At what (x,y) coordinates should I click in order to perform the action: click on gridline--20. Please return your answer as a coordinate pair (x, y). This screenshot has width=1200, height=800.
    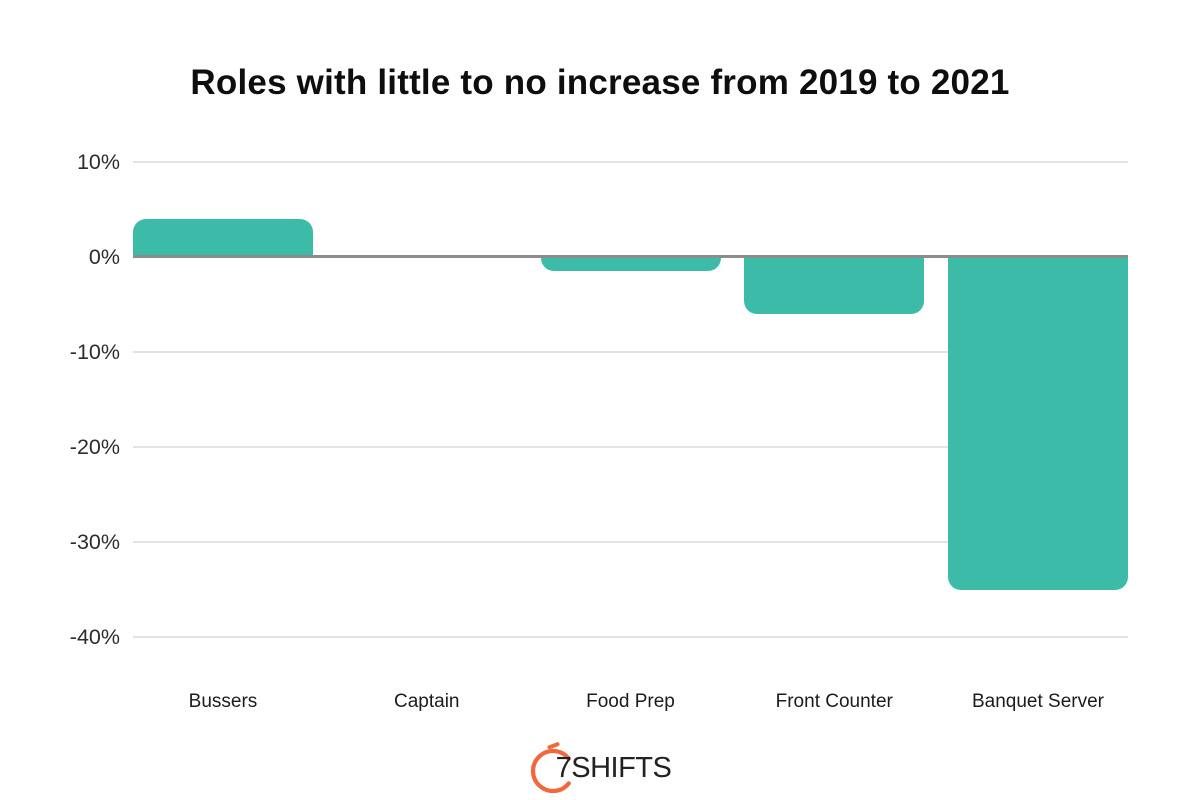
    Looking at the image, I should click on (630, 447).